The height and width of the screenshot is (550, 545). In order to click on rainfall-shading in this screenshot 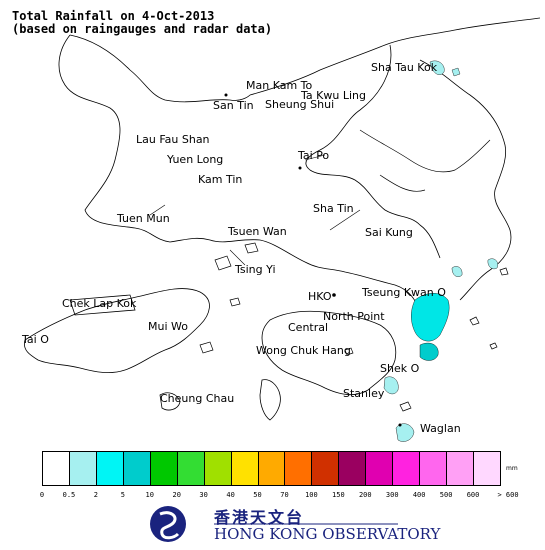, I will do `click(440, 251)`.